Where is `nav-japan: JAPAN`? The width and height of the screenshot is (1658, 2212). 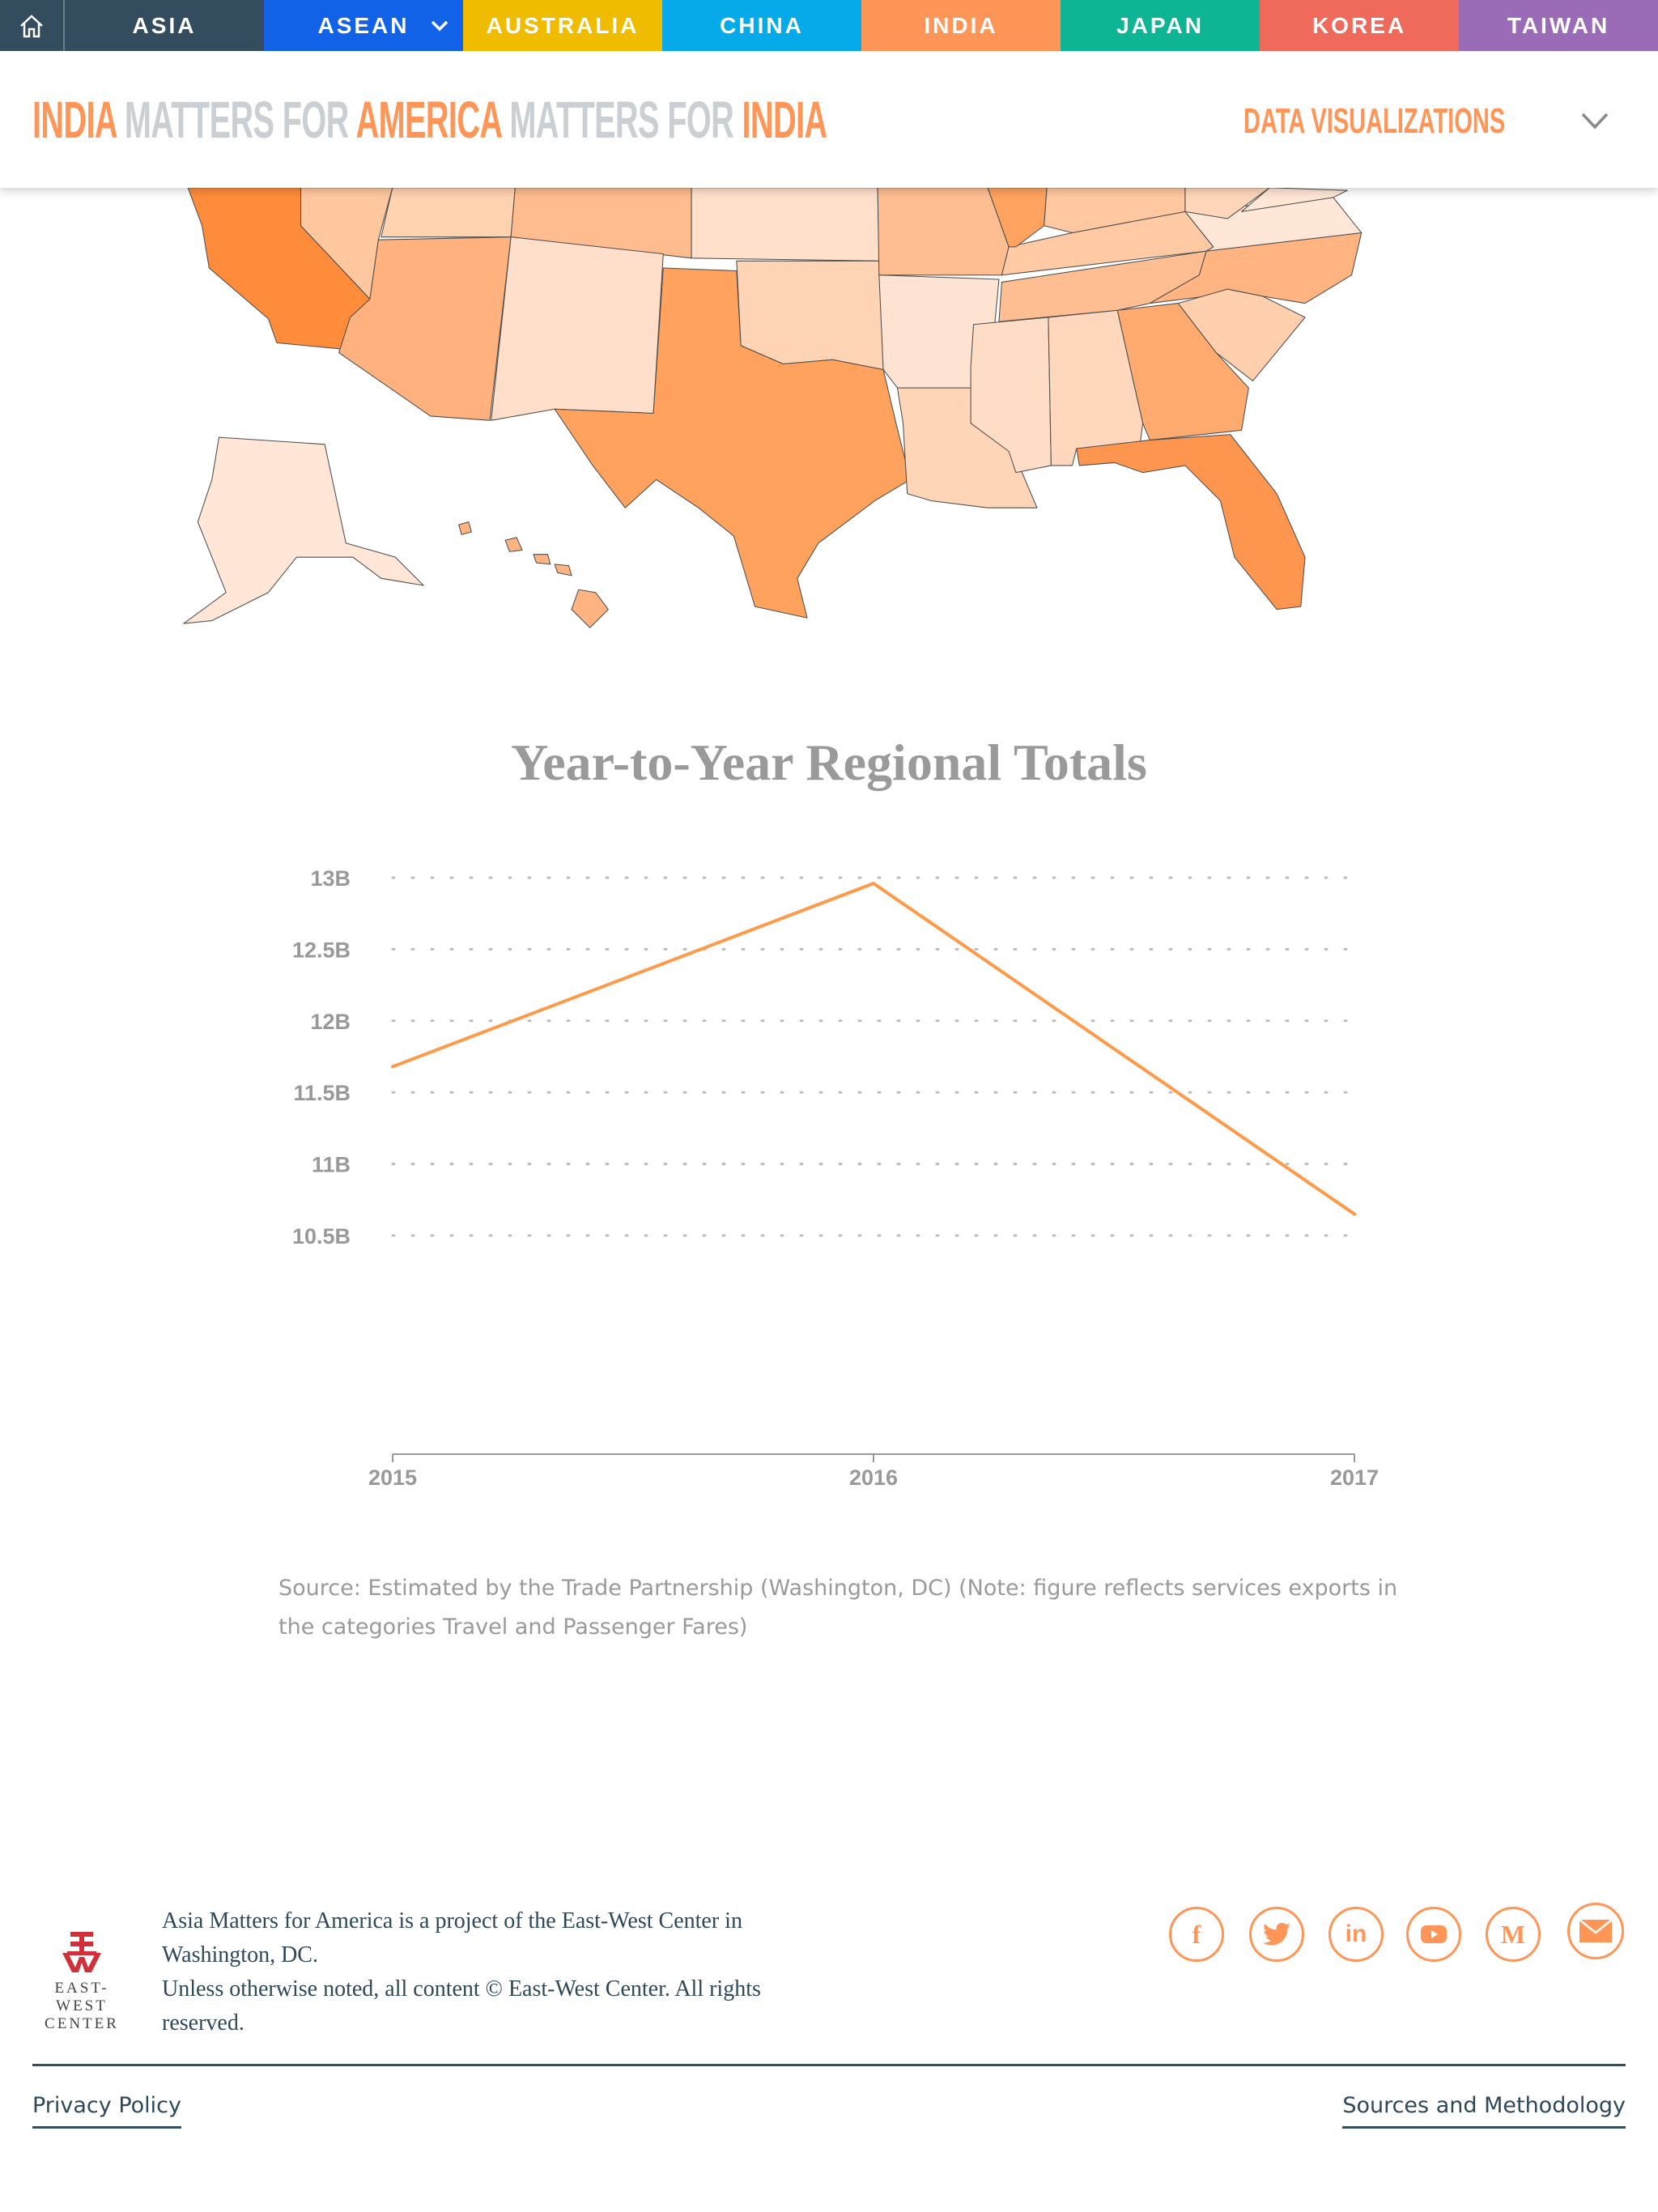 nav-japan: JAPAN is located at coordinates (1160, 26).